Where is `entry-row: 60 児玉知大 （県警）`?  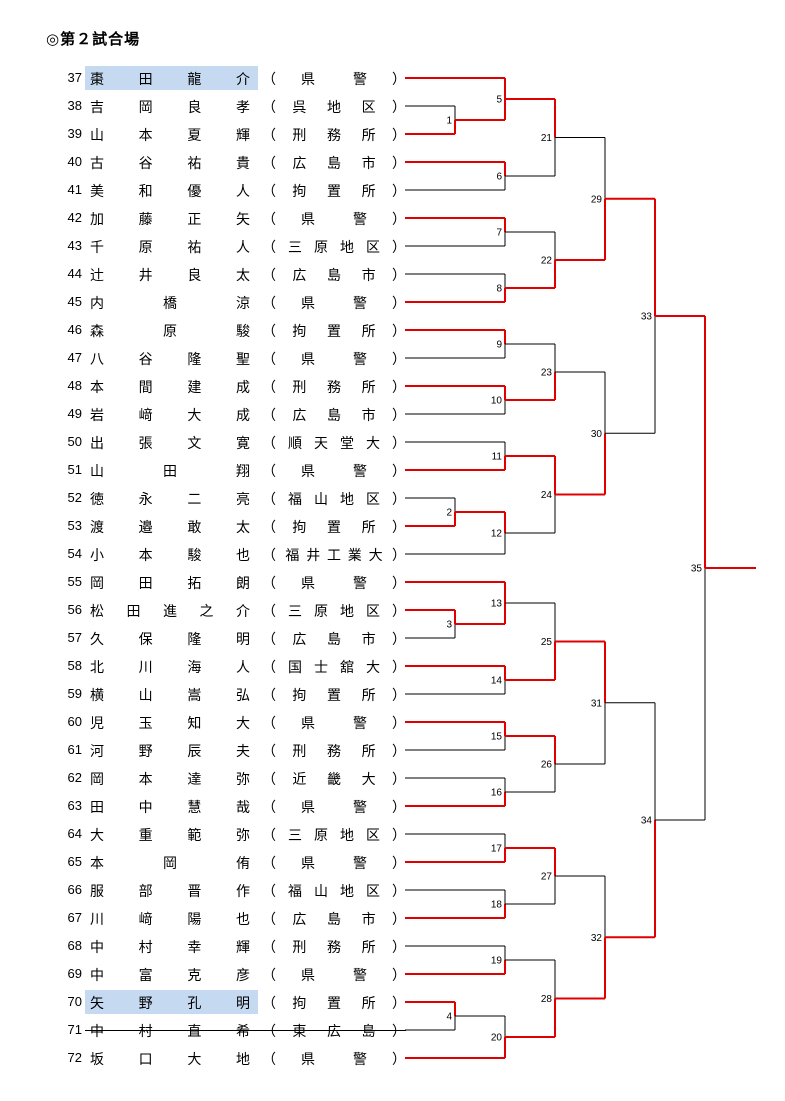 entry-row: 60 児玉知大 （県警） is located at coordinates (210, 722).